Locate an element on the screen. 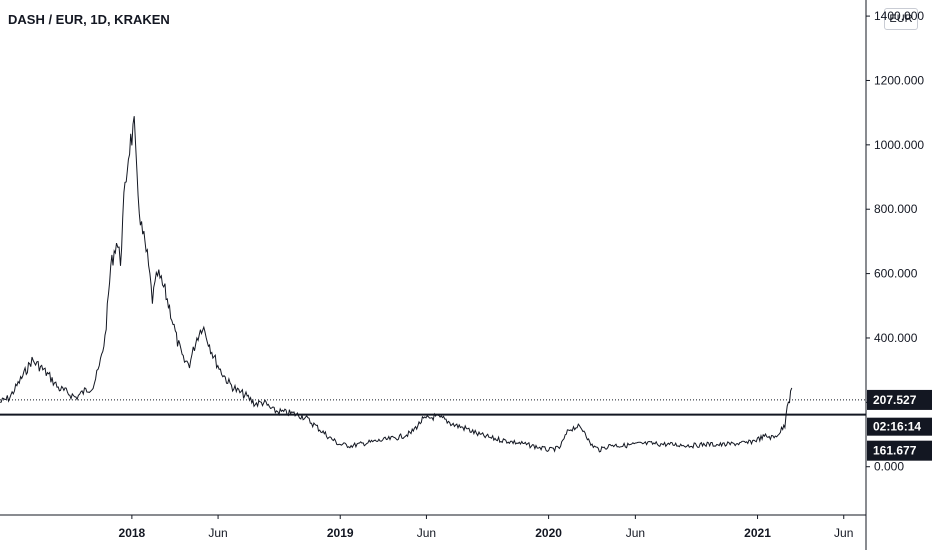 The image size is (932, 550). x-tick-label: 2020 is located at coordinates (548, 533).